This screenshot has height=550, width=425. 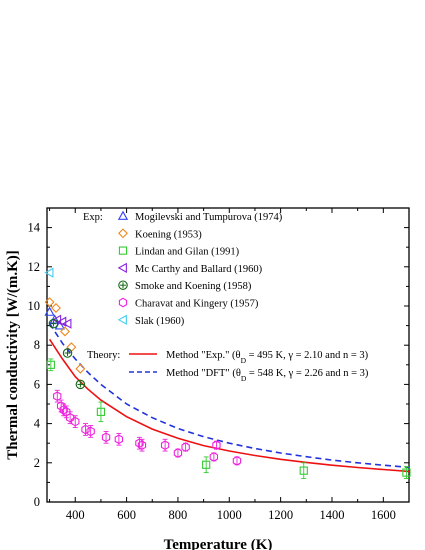 I want to click on legend-theory-heading: Theory:, so click(x=103, y=355).